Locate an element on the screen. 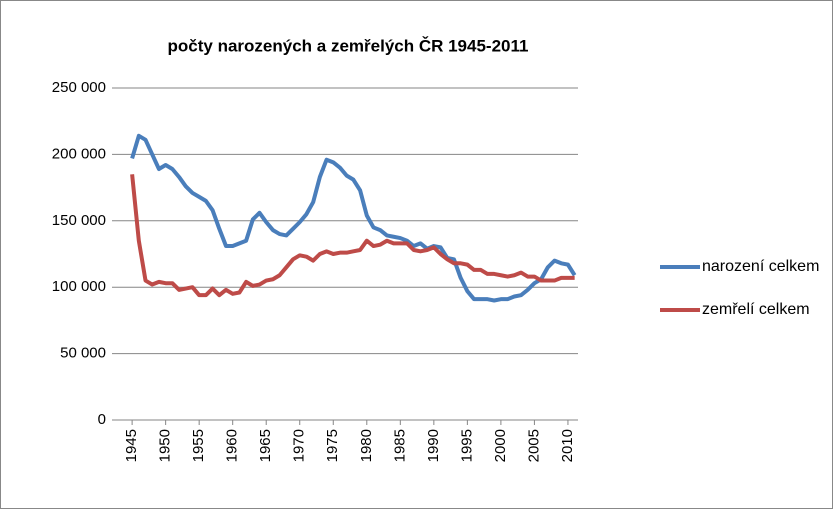 This screenshot has height=509, width=833. x-tick-label: 1975 is located at coordinates (332, 445).